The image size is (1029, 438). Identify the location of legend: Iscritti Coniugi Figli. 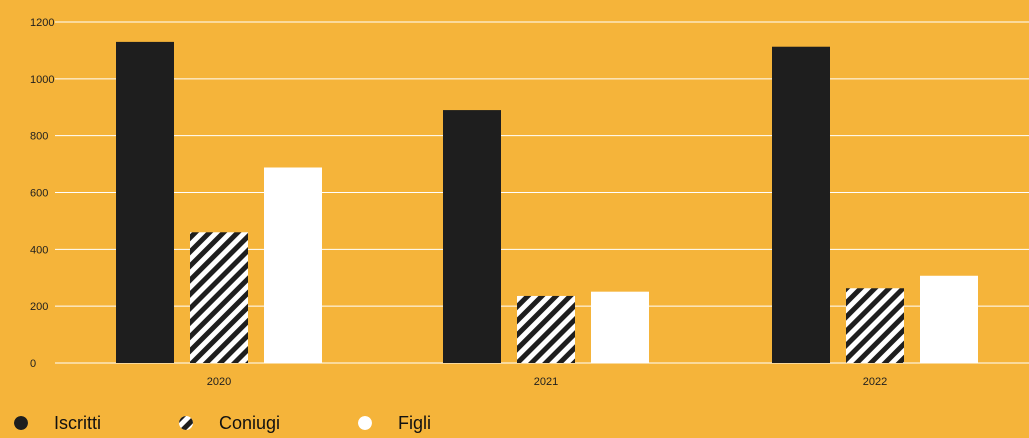
(247, 423).